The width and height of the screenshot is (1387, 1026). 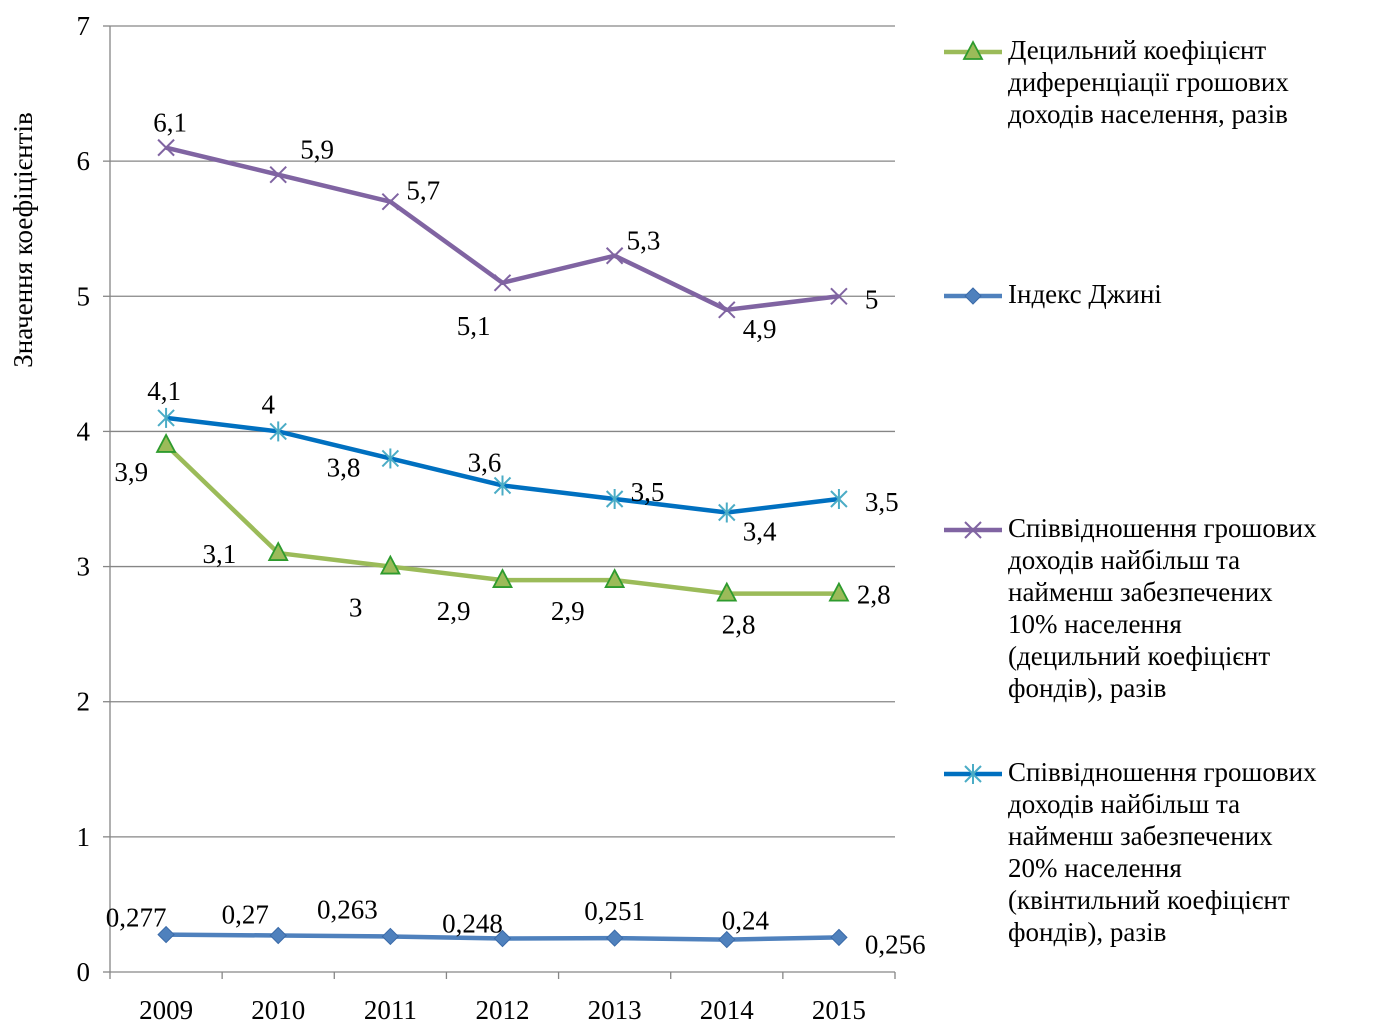 I want to click on x-tick-label: 2015, so click(x=839, y=1010).